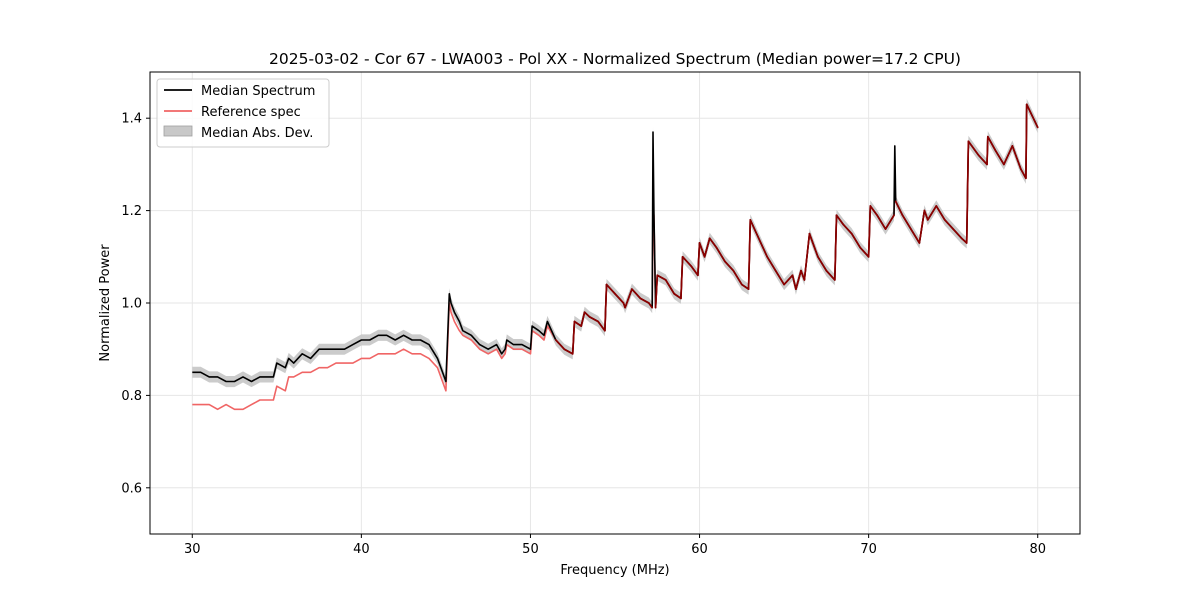 The height and width of the screenshot is (600, 1200). Describe the element at coordinates (131, 304) in the screenshot. I see `y-tick-label: 1.0` at that location.